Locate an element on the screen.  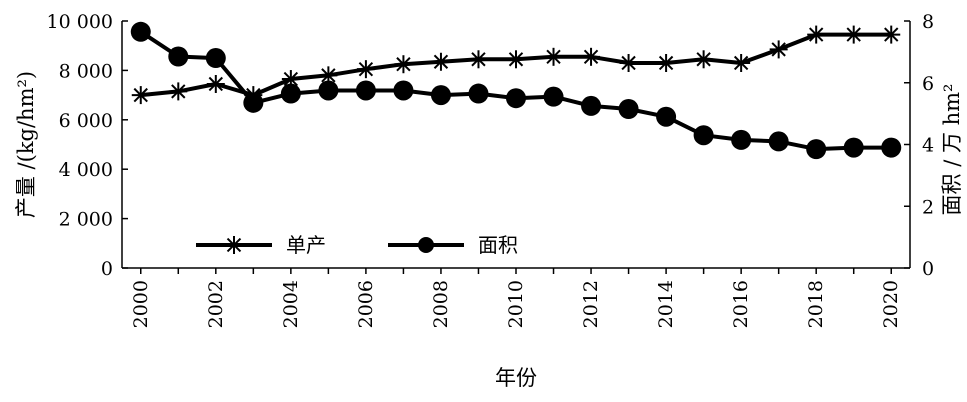
x-axis-label: 年份 is located at coordinates (516, 378).